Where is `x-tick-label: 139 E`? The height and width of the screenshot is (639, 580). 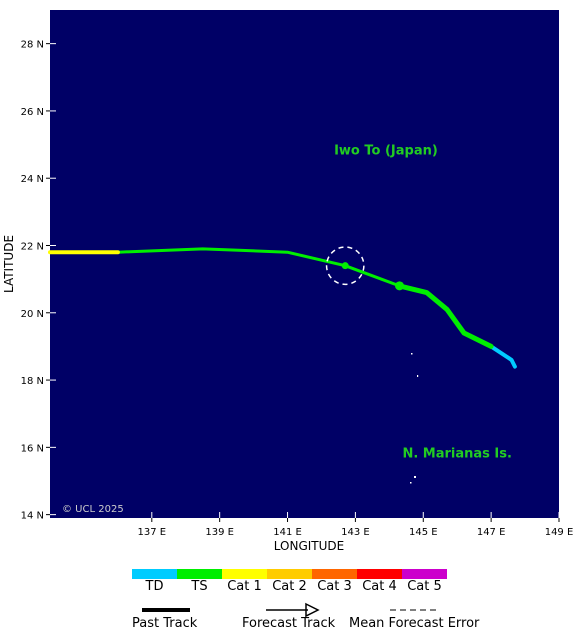 x-tick-label: 139 E is located at coordinates (219, 532).